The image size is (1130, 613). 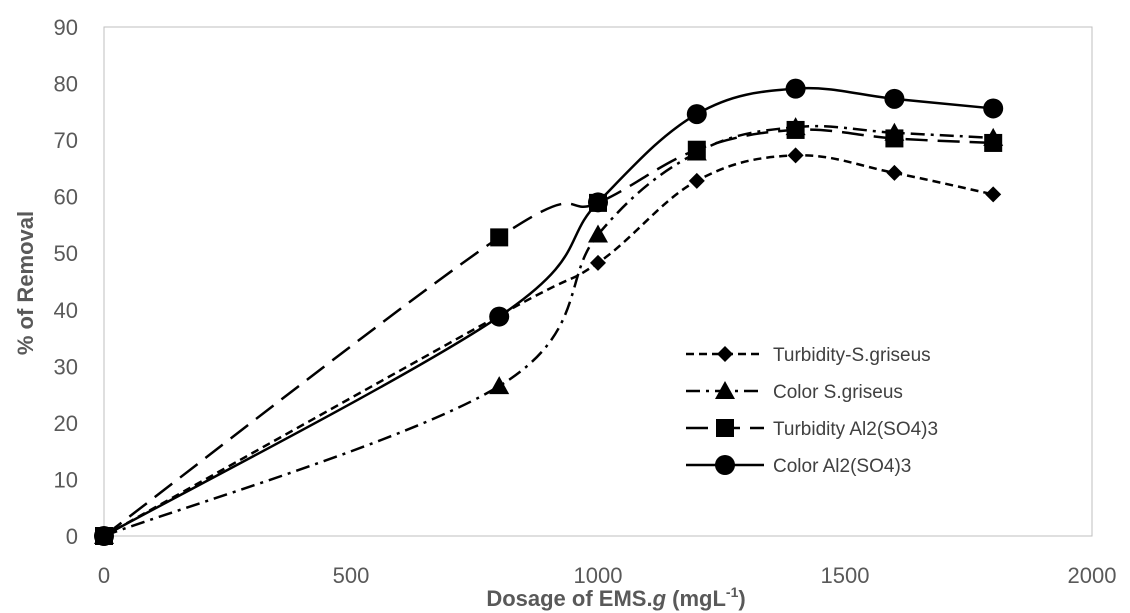 I want to click on x-axis-title-italic: g, so click(x=659, y=598).